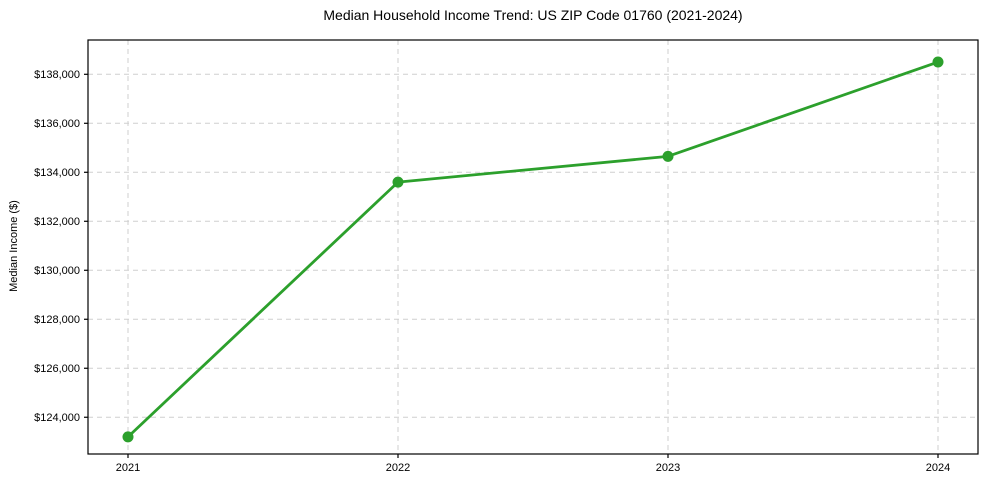  I want to click on y-tick-label: $128,000, so click(57, 320).